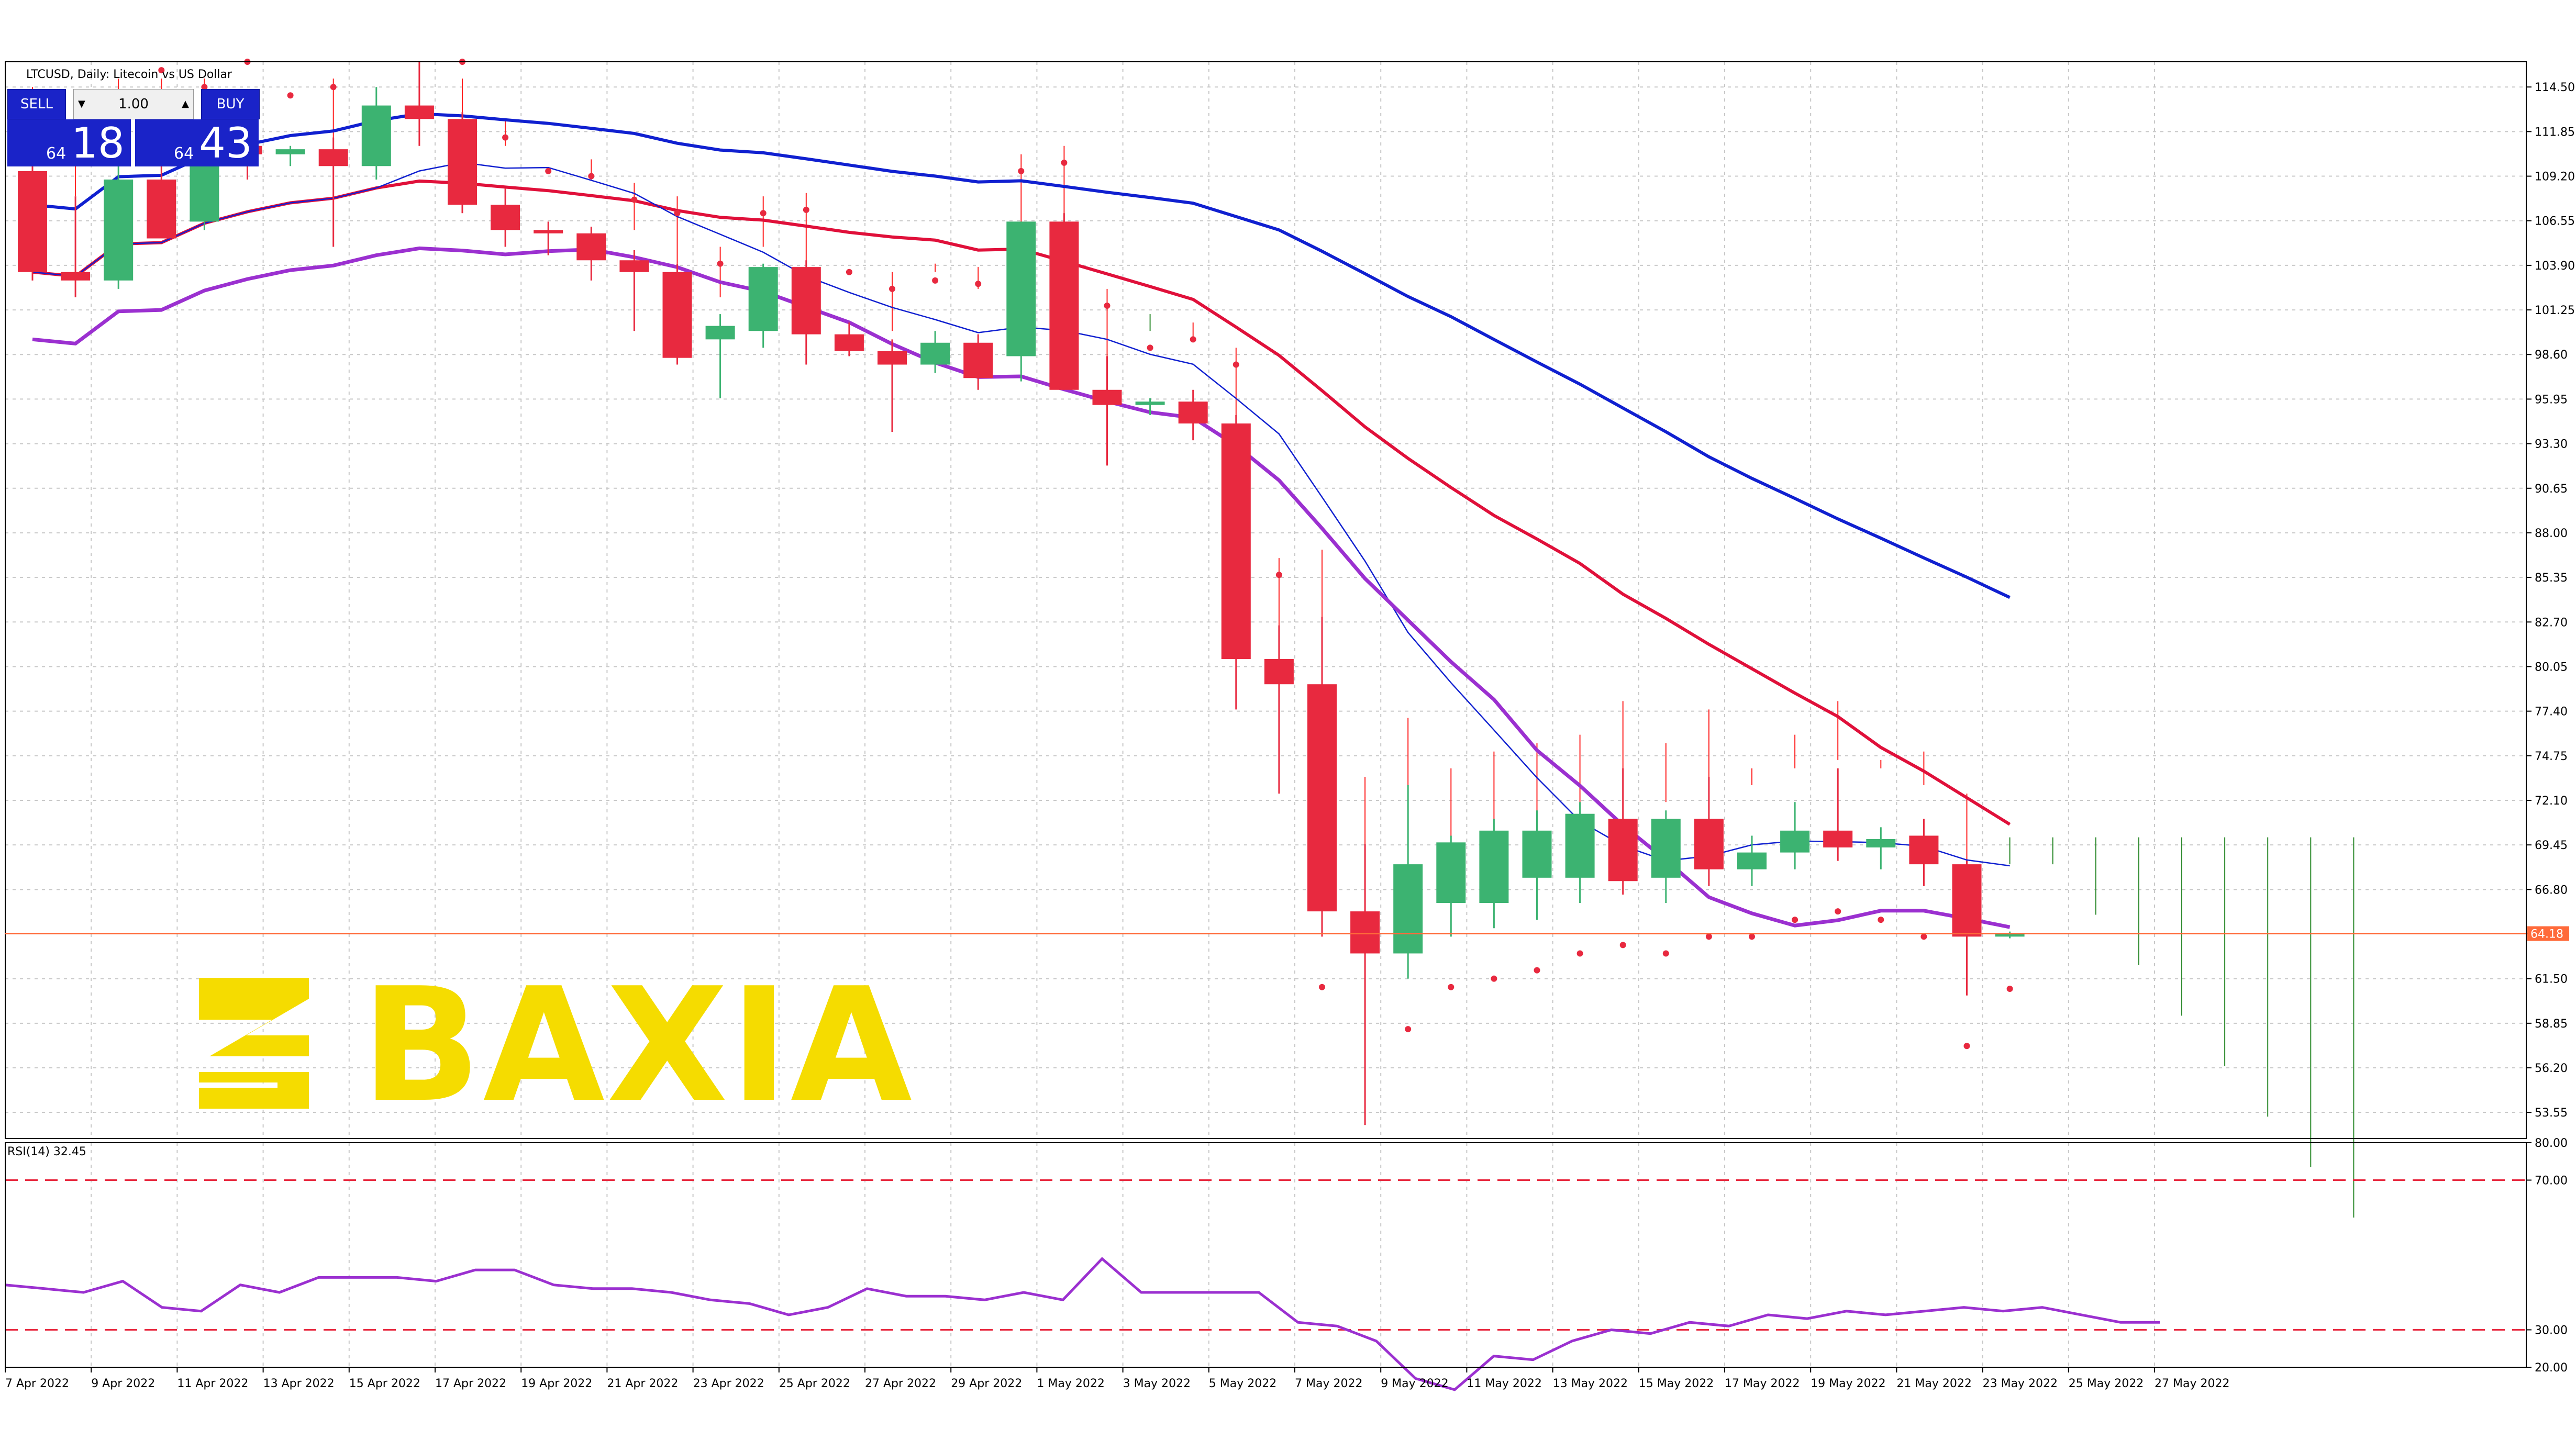 The height and width of the screenshot is (1451, 2576). Describe the element at coordinates (2555, 132) in the screenshot. I see `y-tick-label: 111.85` at that location.